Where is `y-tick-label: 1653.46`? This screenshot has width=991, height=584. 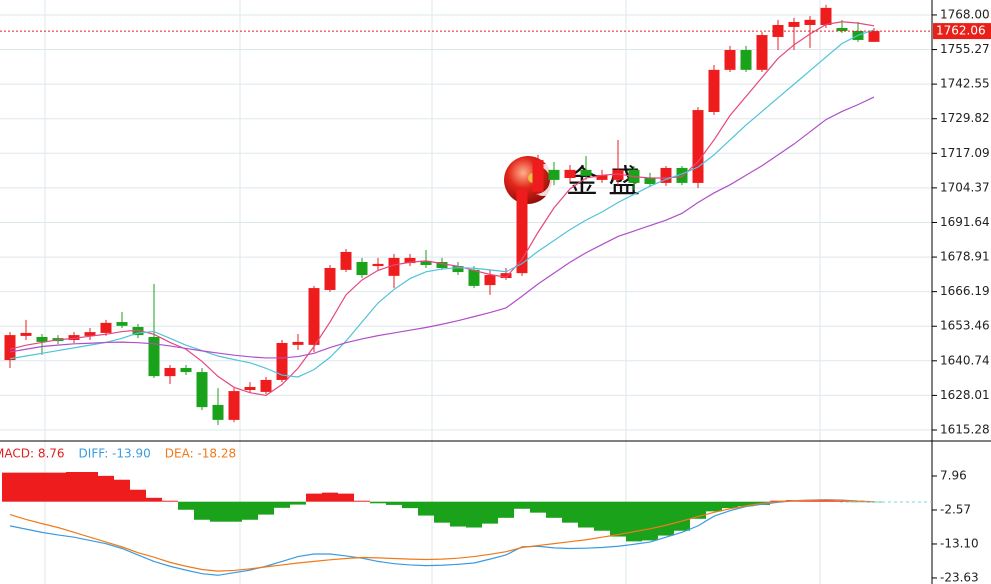
y-tick-label: 1653.46 is located at coordinates (965, 326).